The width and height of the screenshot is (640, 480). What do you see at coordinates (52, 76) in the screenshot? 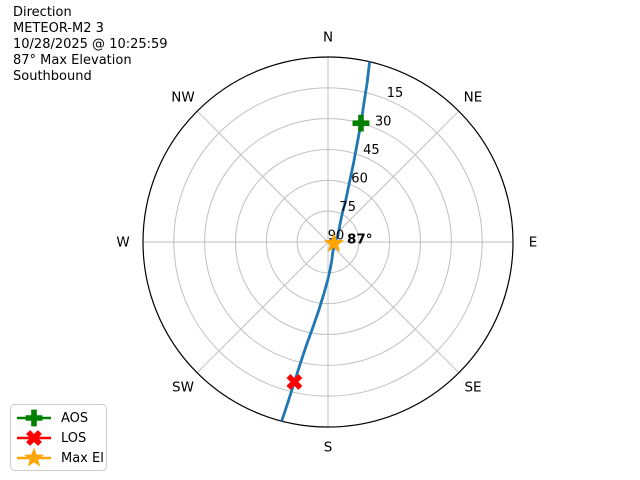
I see `pass-info-direction-value: Southbound` at bounding box center [52, 76].